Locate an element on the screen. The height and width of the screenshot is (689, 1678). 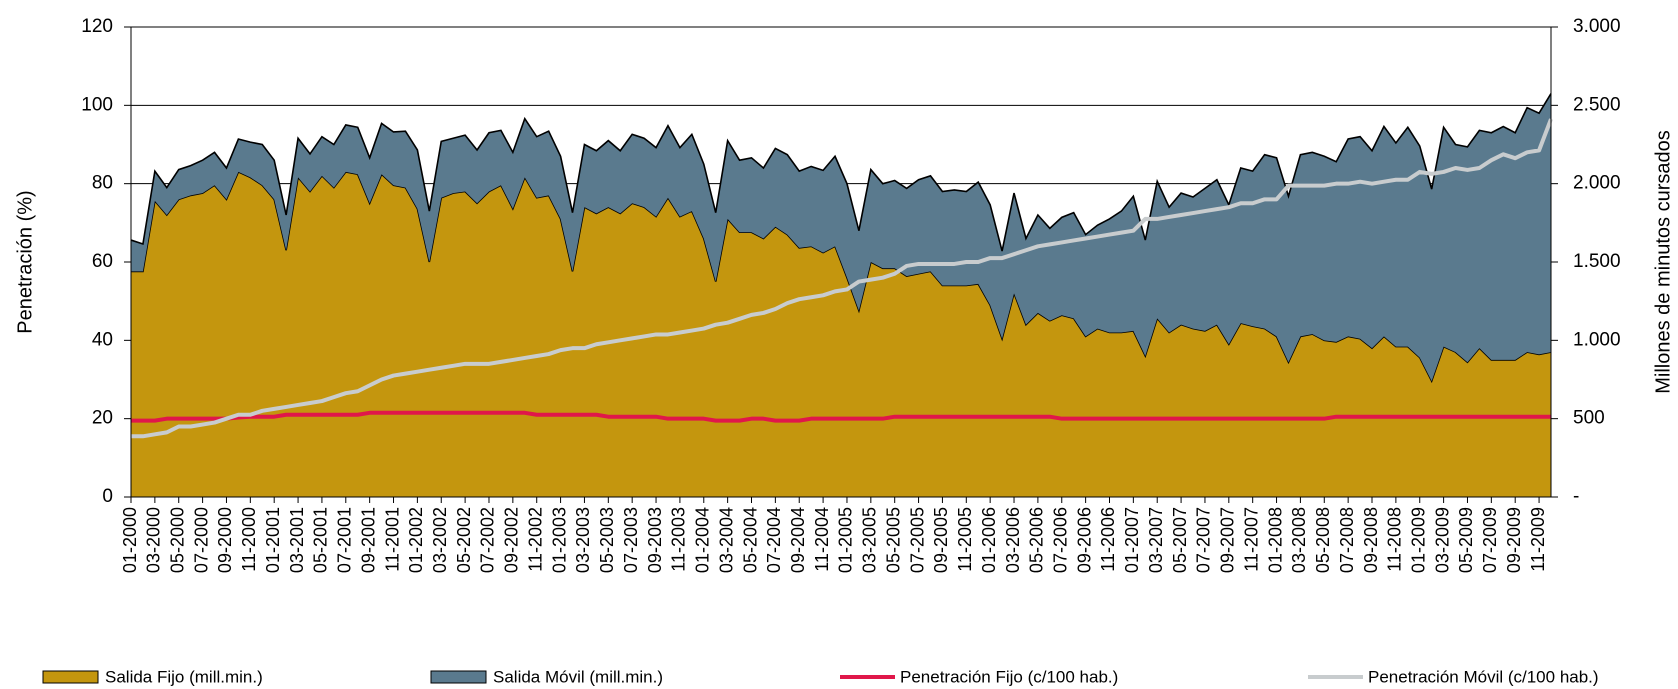
x-tick-label: 03-2004 is located at coordinates (726, 540).